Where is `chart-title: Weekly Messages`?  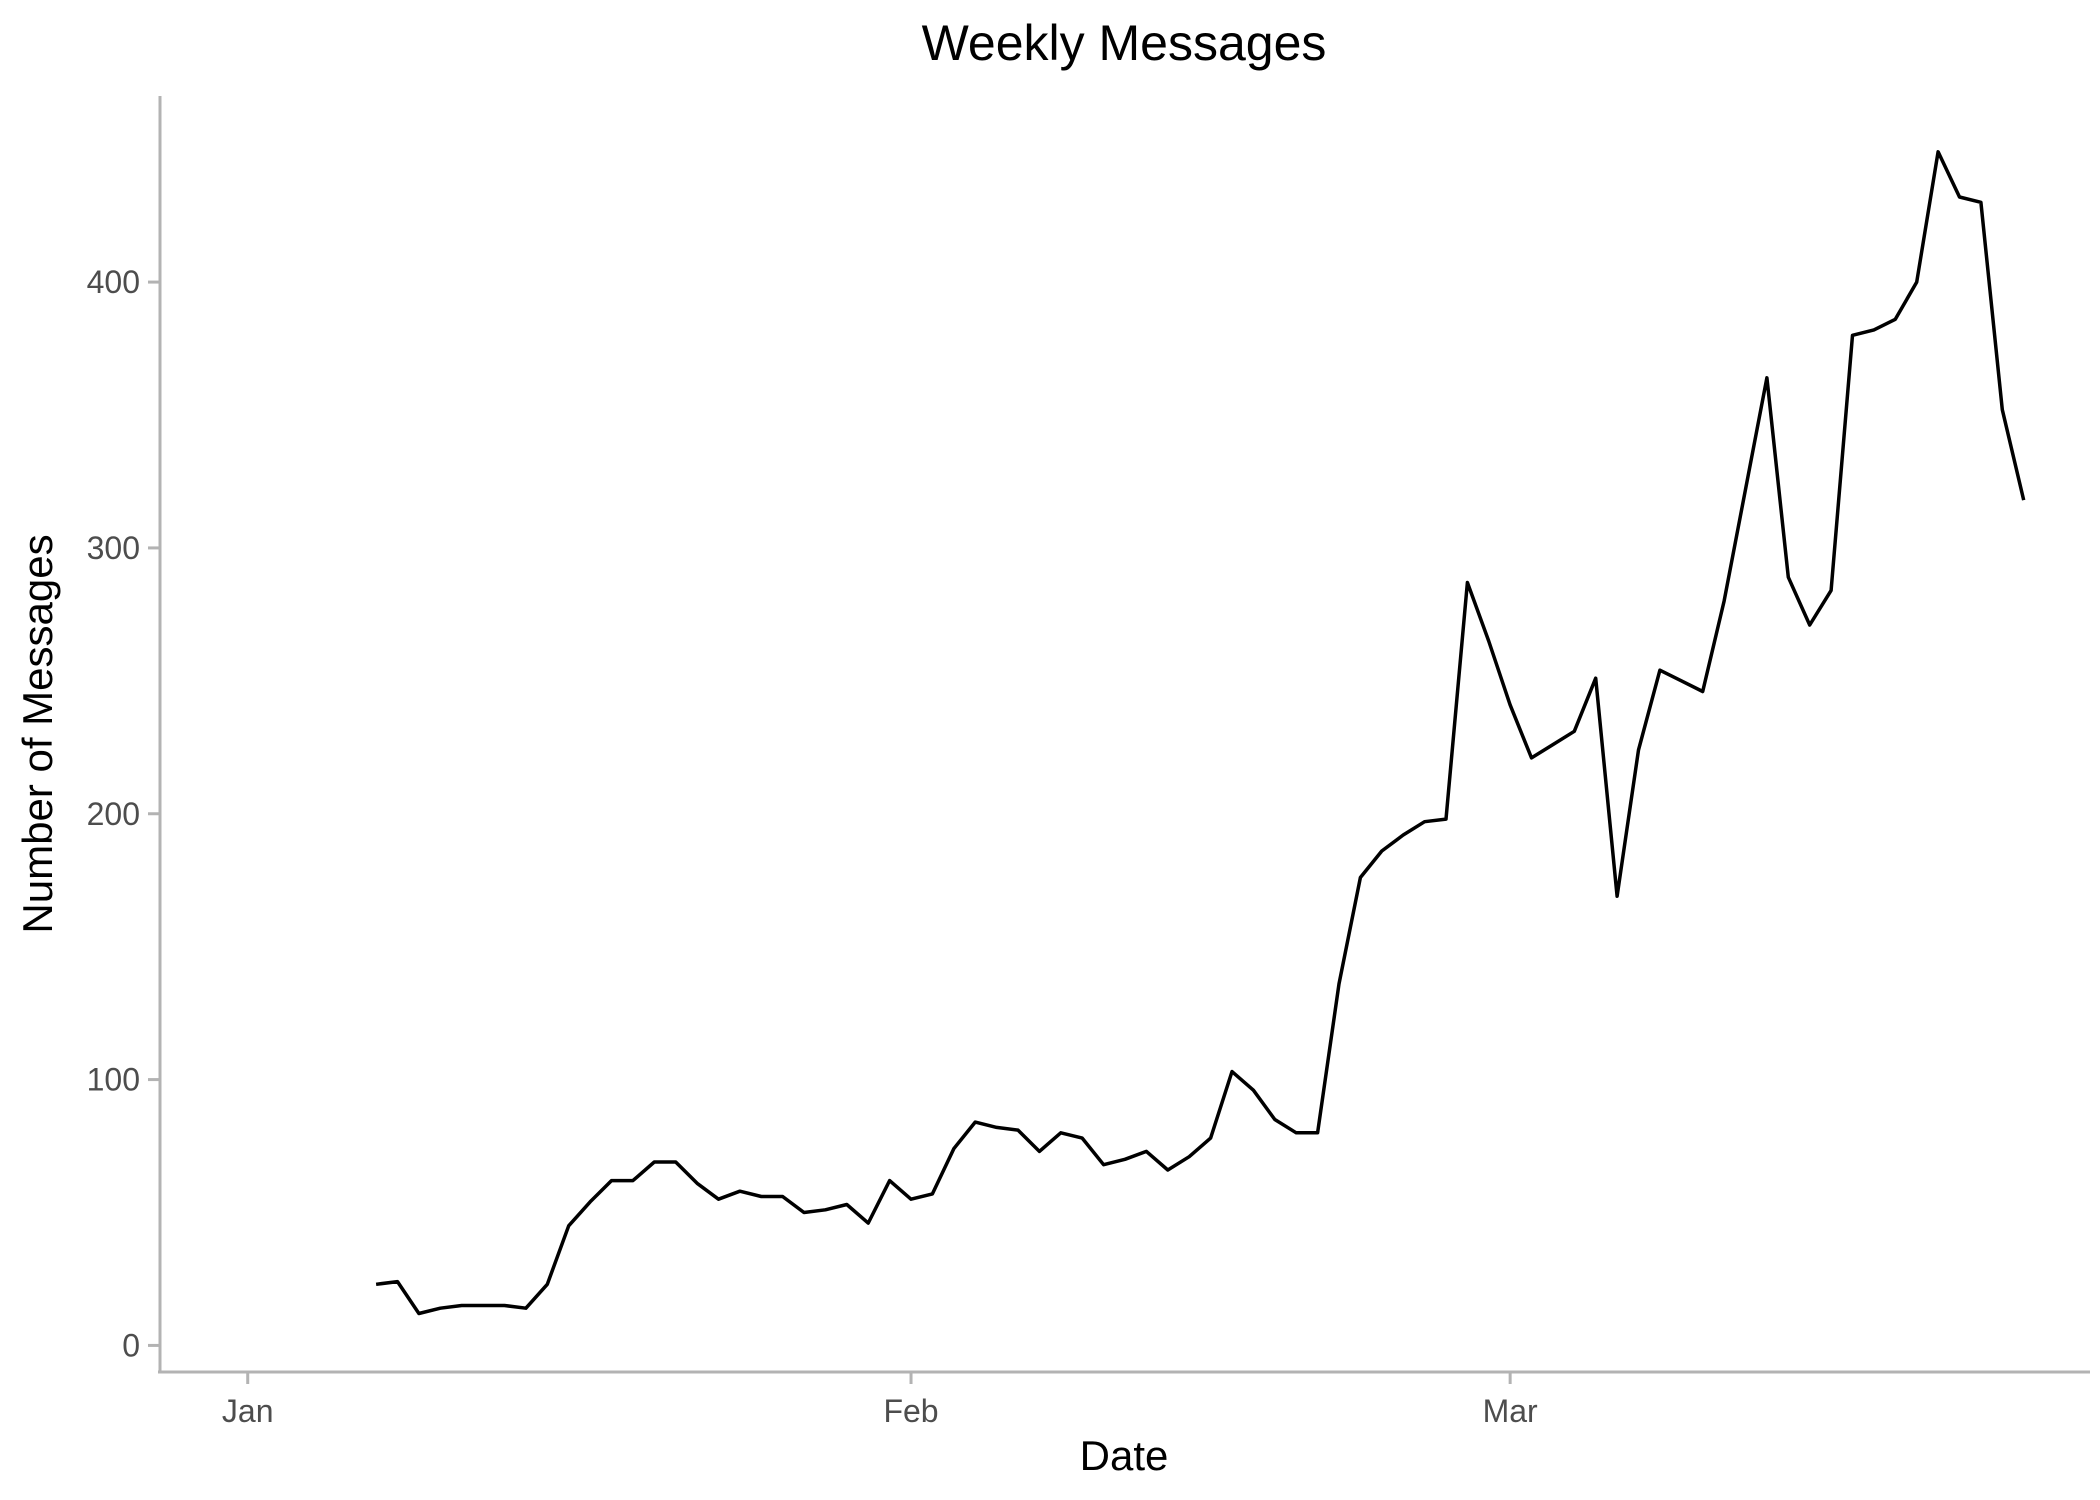
chart-title: Weekly Messages is located at coordinates (1124, 43).